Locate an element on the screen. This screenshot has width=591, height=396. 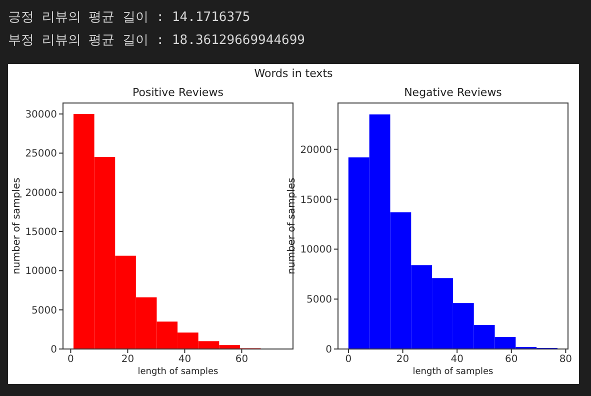
y-tick-label: 25000 is located at coordinates (41, 154).